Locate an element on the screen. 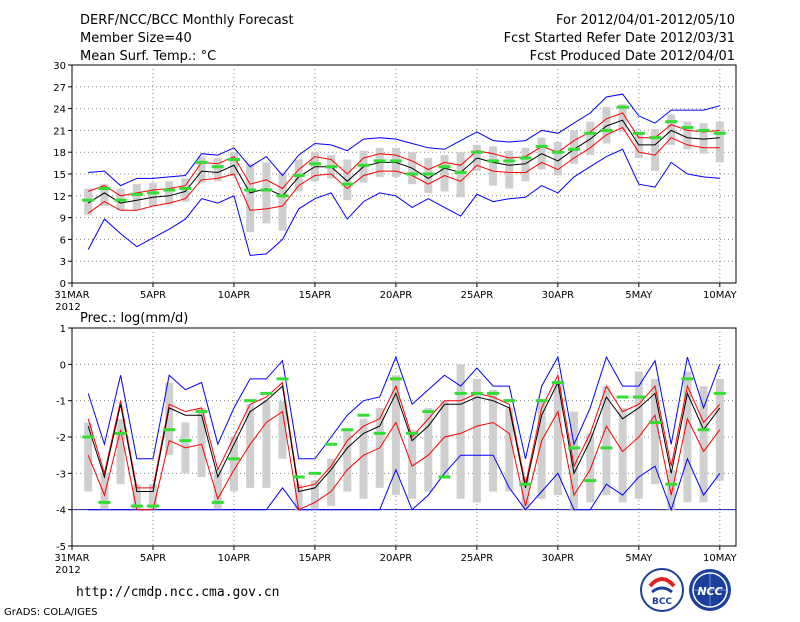  temp-xtick-label: 10MAY is located at coordinates (720, 295).